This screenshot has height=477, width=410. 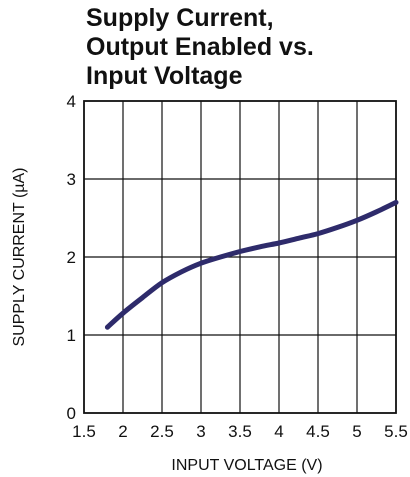 What do you see at coordinates (200, 47) in the screenshot?
I see `chart-title-line: Output Enabled vs.` at bounding box center [200, 47].